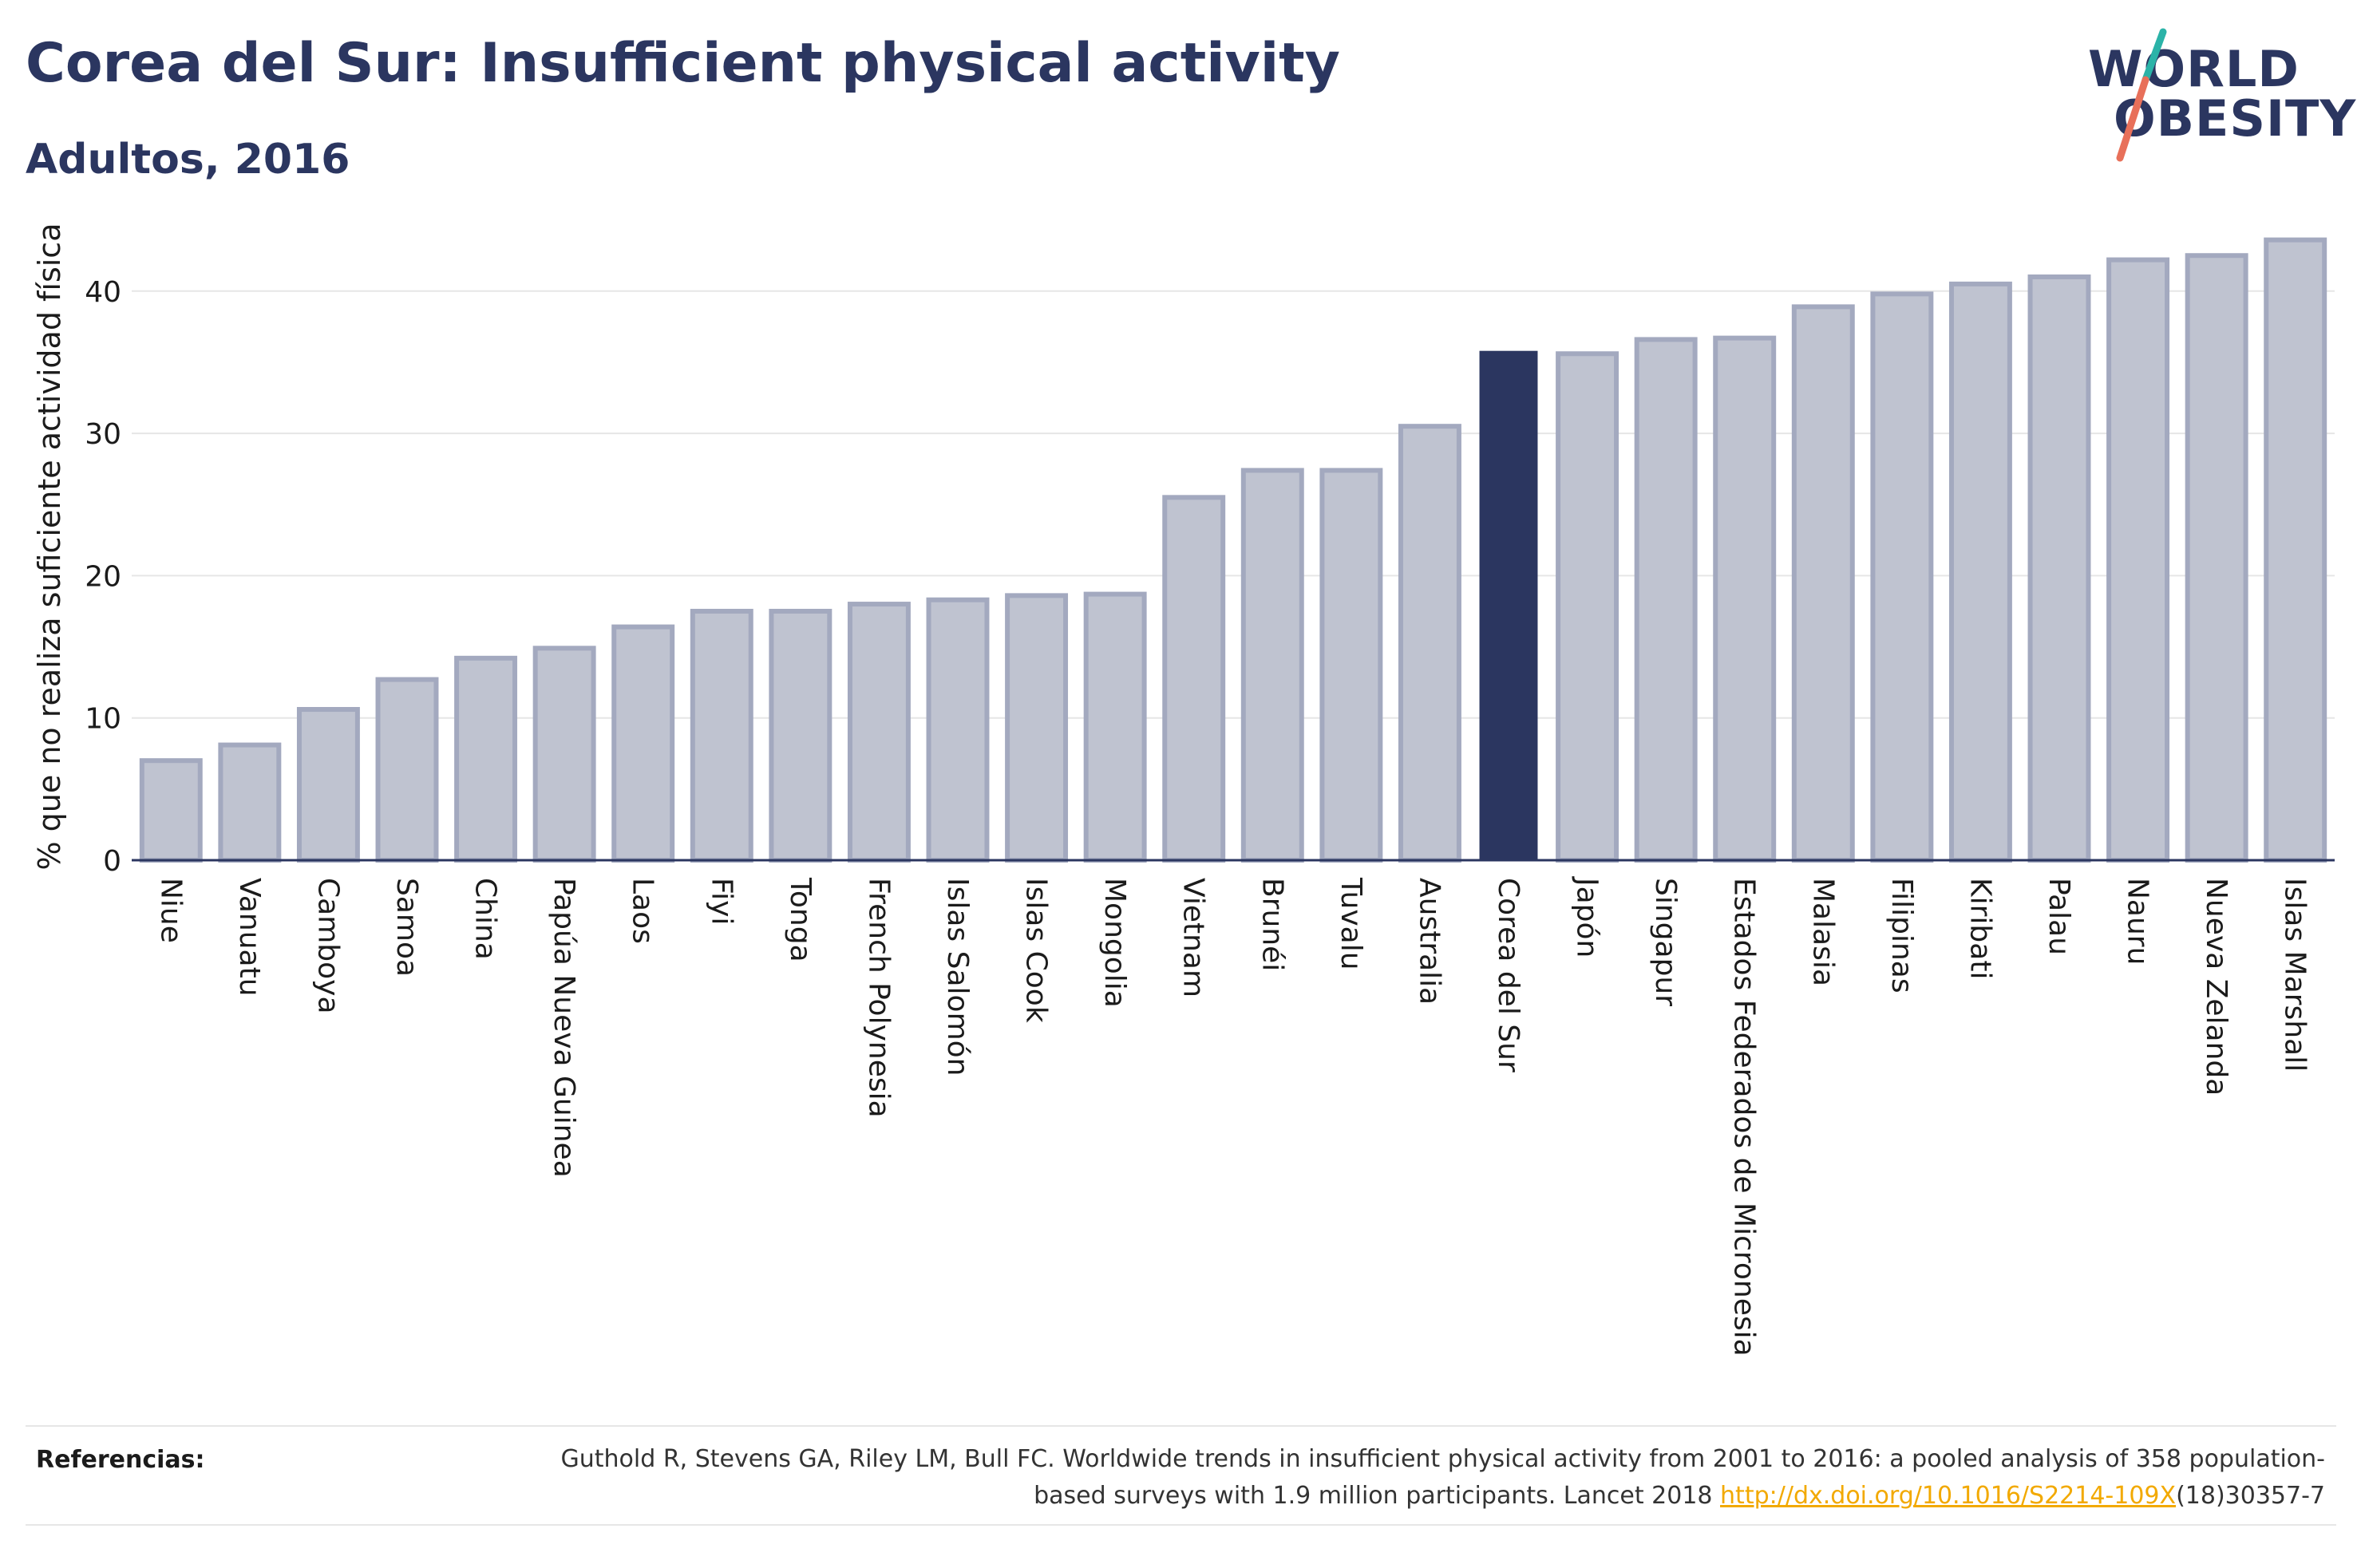 The height and width of the screenshot is (1568, 2361). What do you see at coordinates (2138, 921) in the screenshot?
I see `x-tick-label: Nauru` at bounding box center [2138, 921].